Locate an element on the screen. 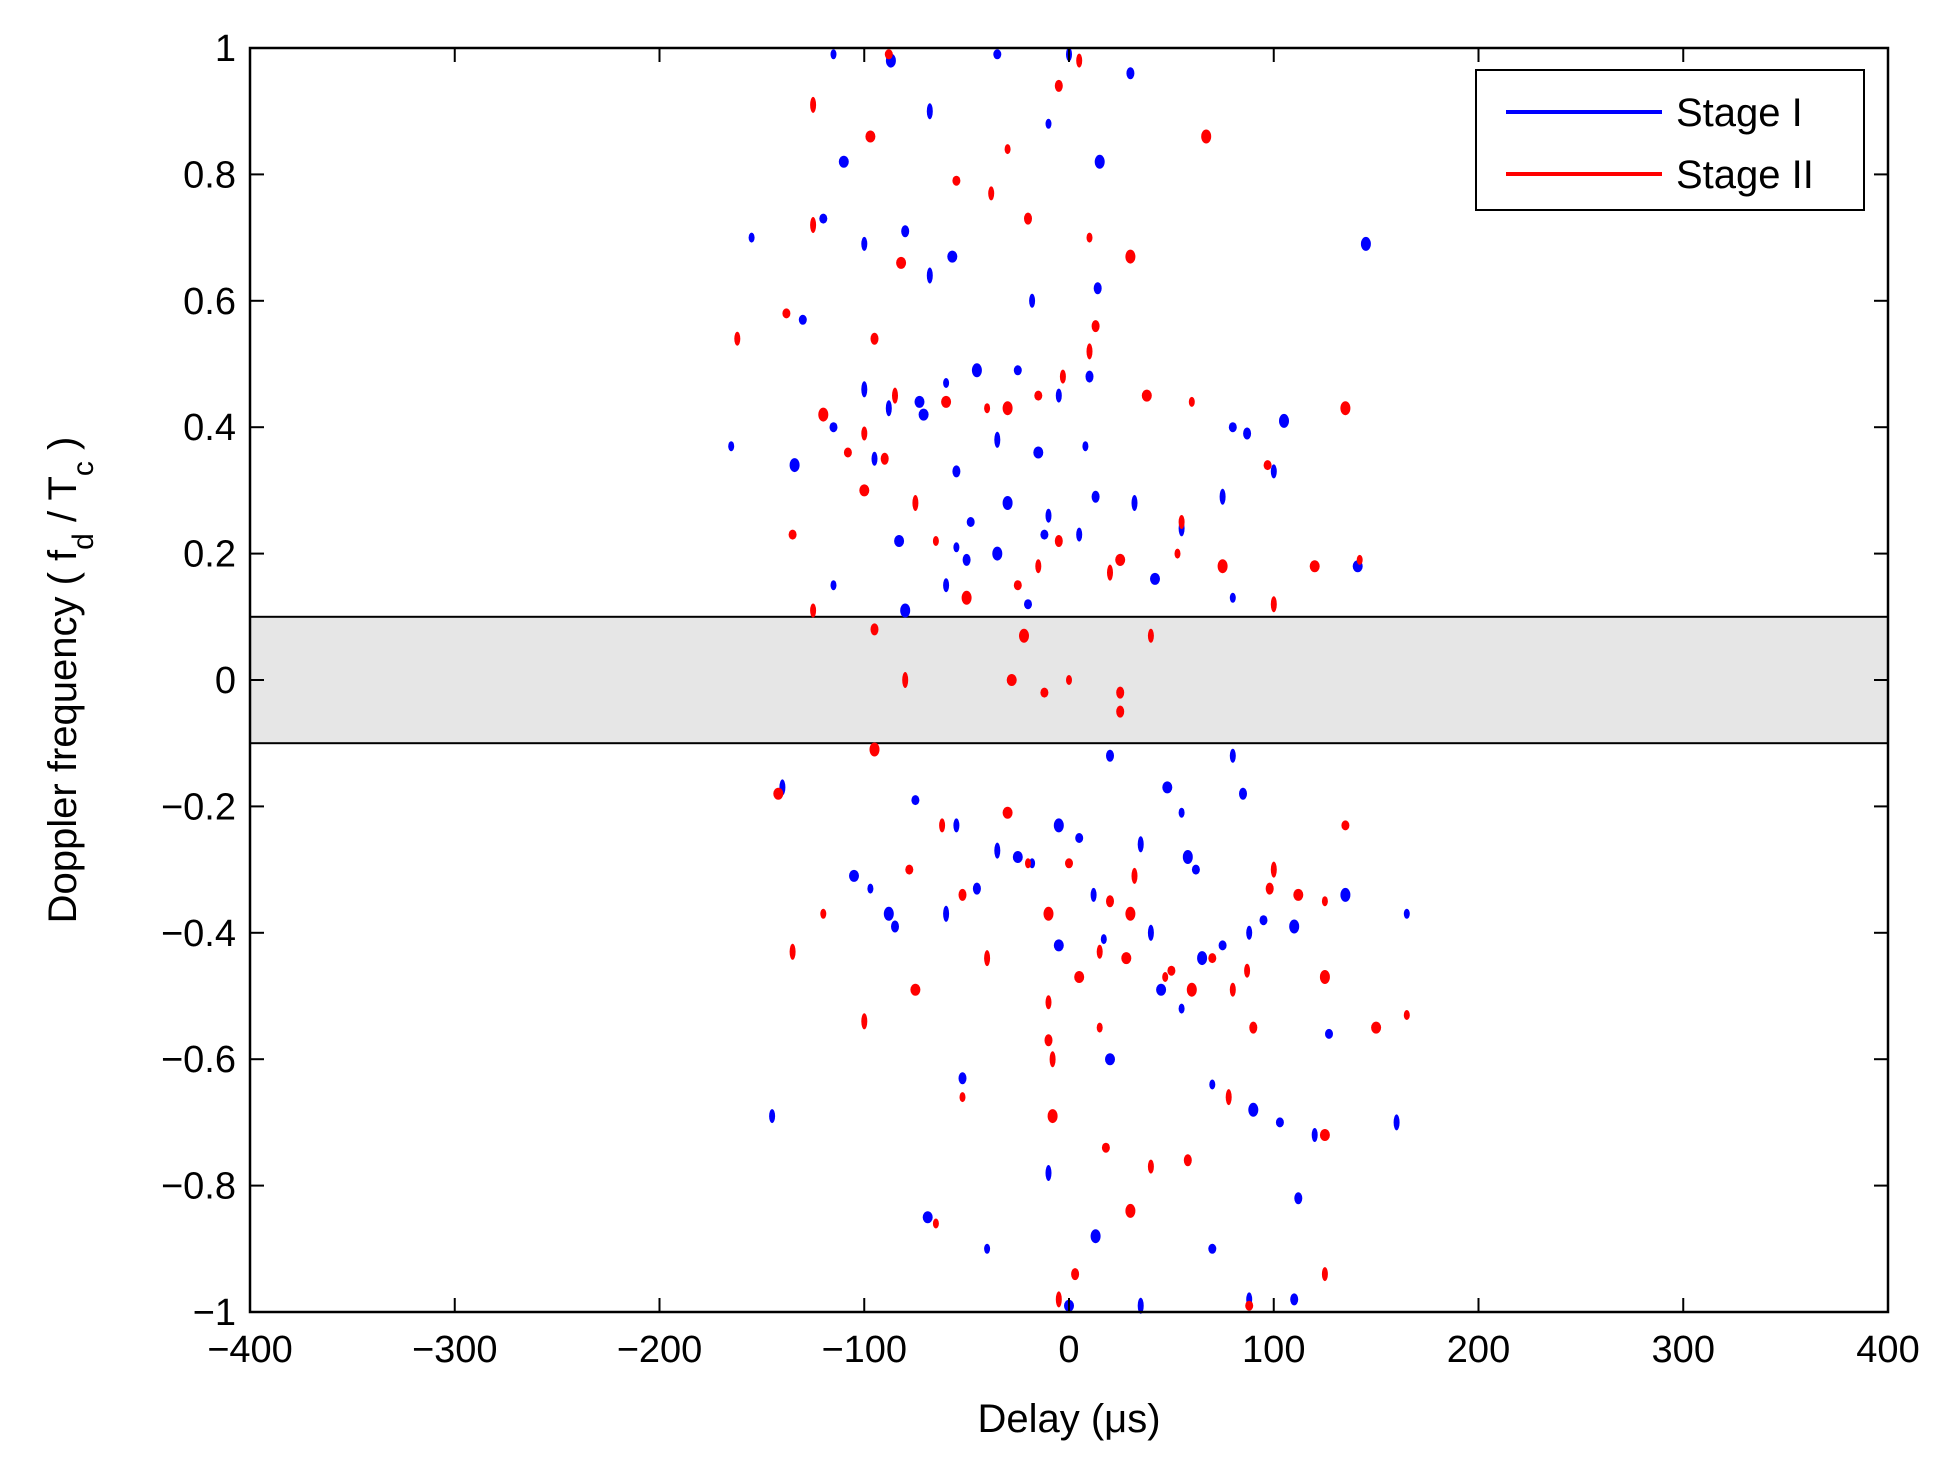 This screenshot has width=1942, height=1459. x-tick-label: −200 is located at coordinates (660, 1350).